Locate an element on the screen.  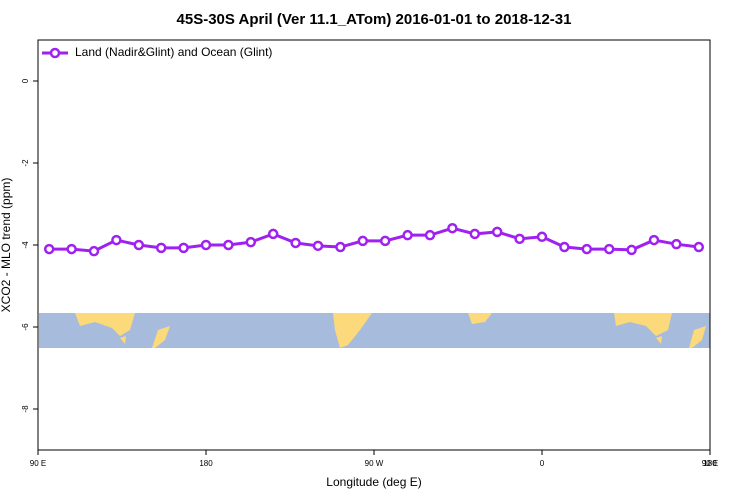
x-axis-label: Longitude (deg E) is located at coordinates (373, 482).